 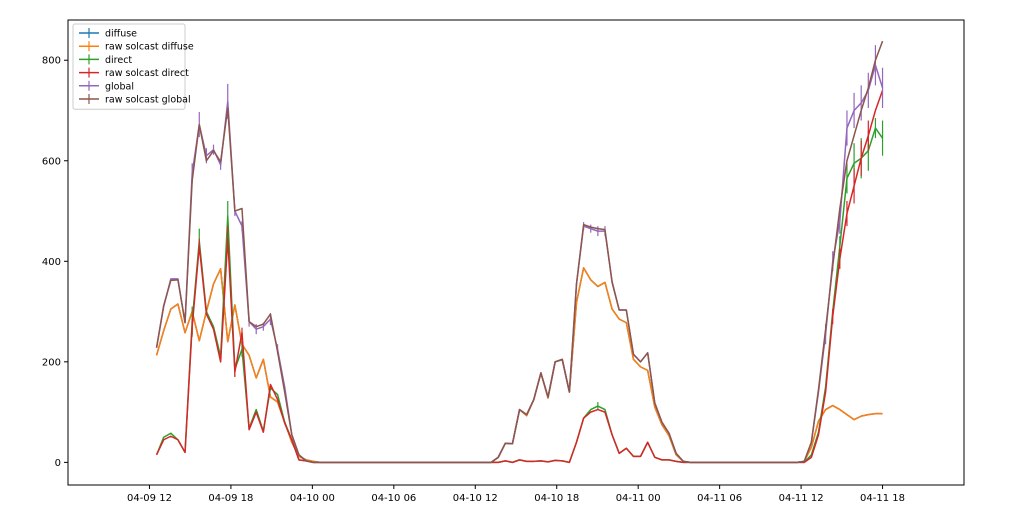 What do you see at coordinates (719, 498) in the screenshot?
I see `x-tick-label: 04-11 06` at bounding box center [719, 498].